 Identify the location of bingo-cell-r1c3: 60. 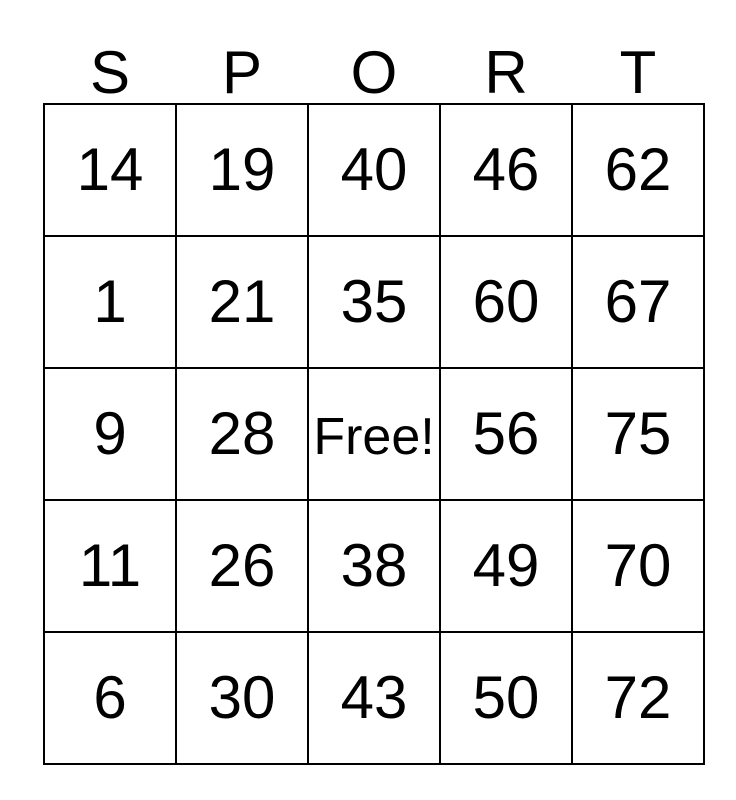
(506, 302).